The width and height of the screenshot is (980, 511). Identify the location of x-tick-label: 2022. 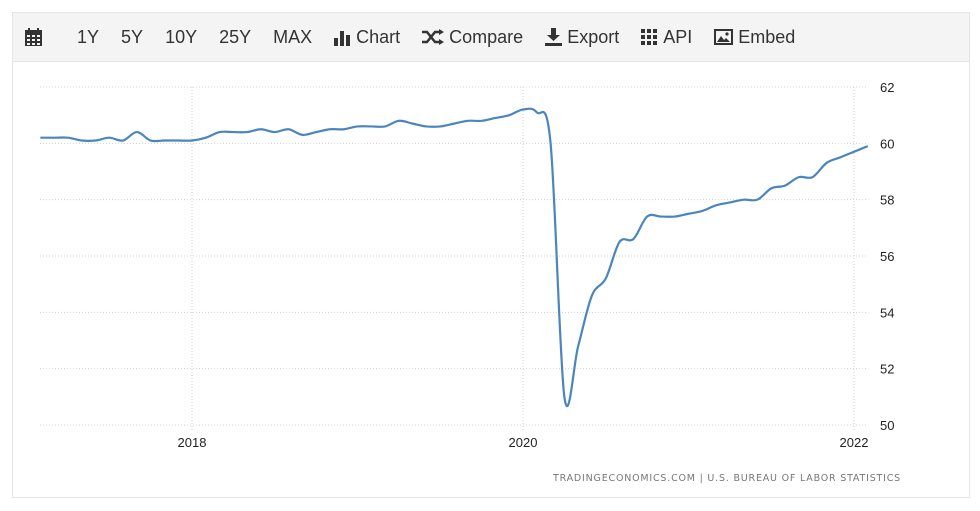
(854, 442).